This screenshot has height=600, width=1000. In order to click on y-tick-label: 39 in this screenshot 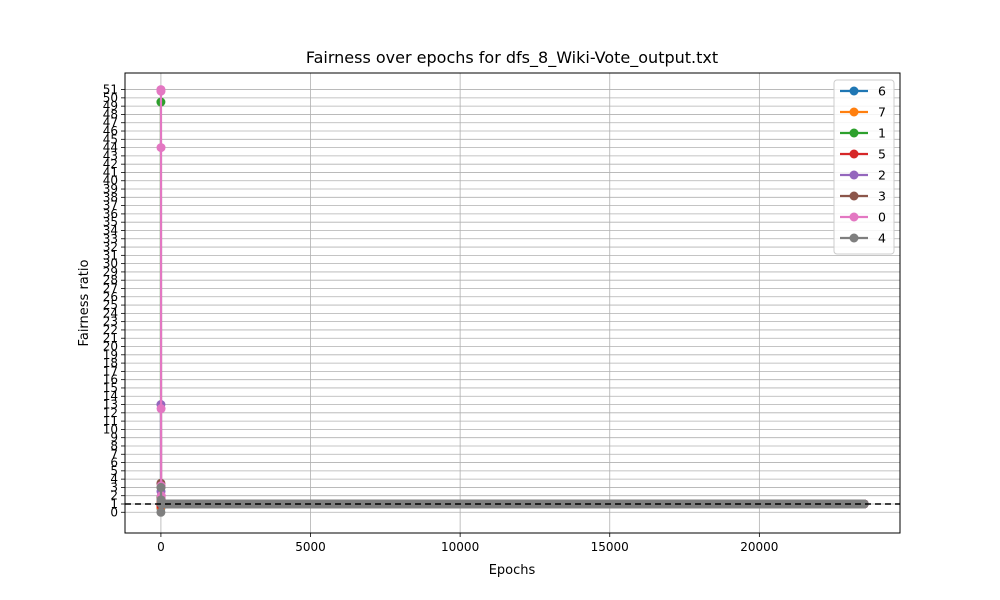, I will do `click(110, 189)`.